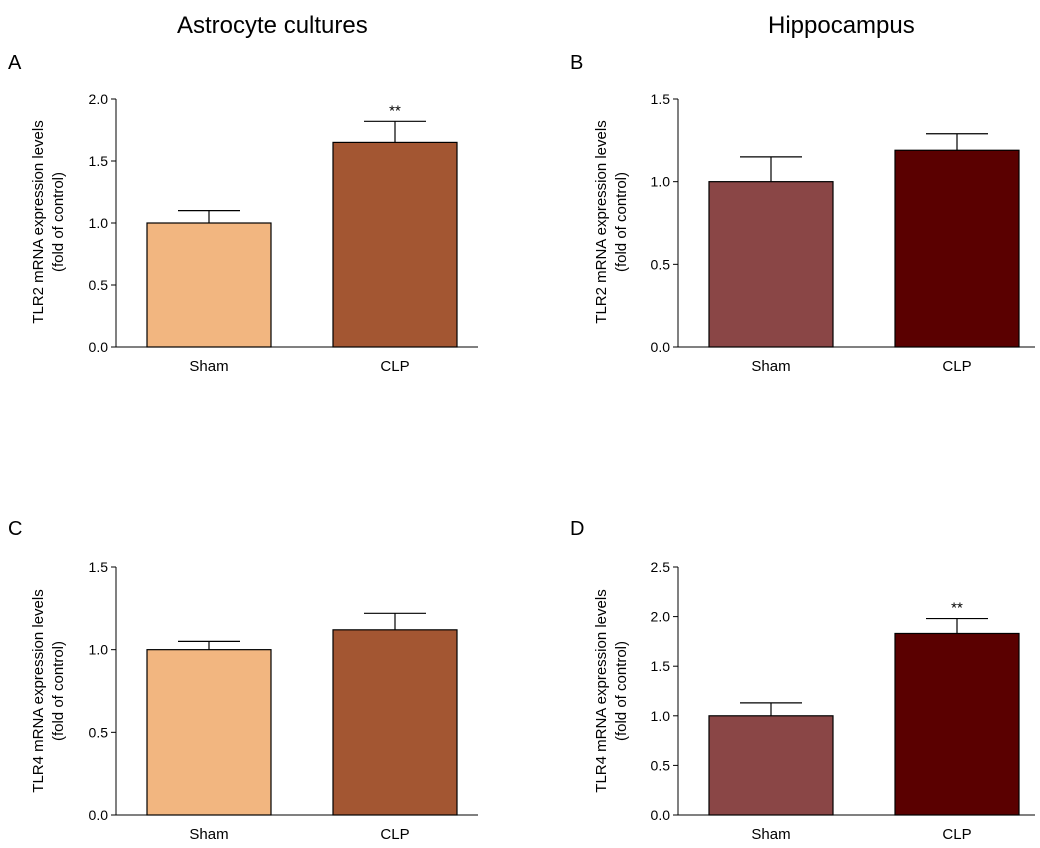 This screenshot has height=848, width=1040. What do you see at coordinates (99, 815) in the screenshot?
I see `panel-c-y-tick-label: 0.0` at bounding box center [99, 815].